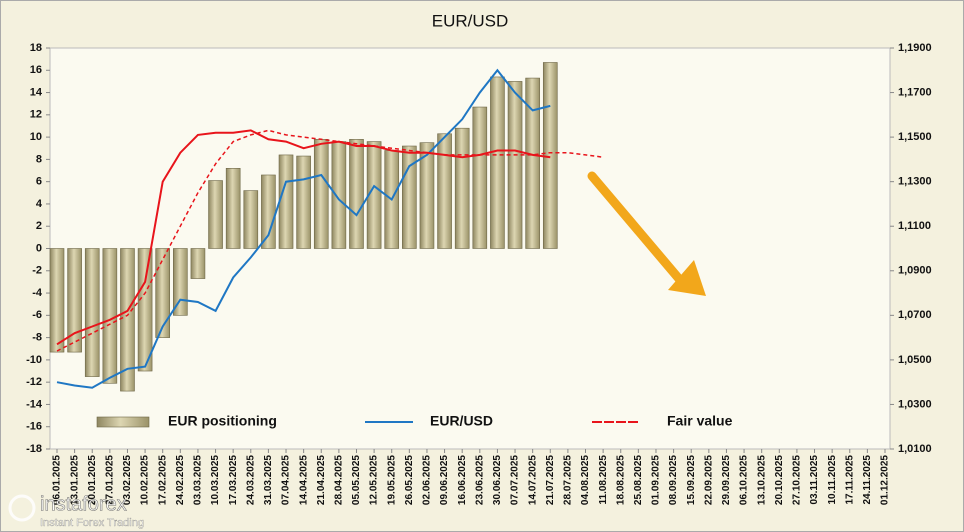 The width and height of the screenshot is (964, 532). I want to click on y-tick-label: -12, so click(34, 382).